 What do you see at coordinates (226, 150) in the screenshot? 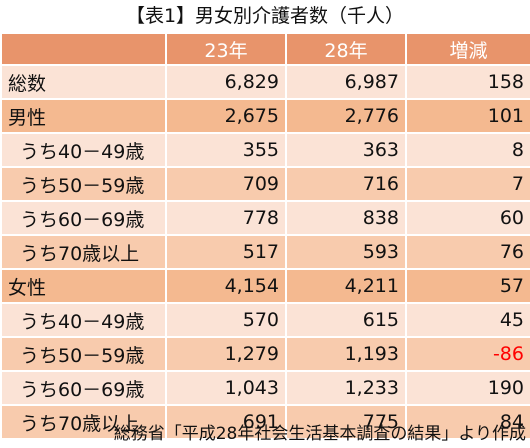
I see `value-23: 355` at bounding box center [226, 150].